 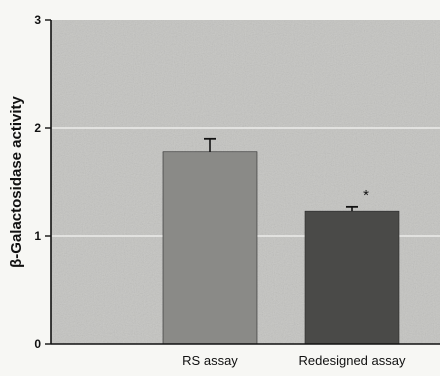 What do you see at coordinates (294, 360) in the screenshot?
I see `x-tick-labels: RS assay Redesigned assay` at bounding box center [294, 360].